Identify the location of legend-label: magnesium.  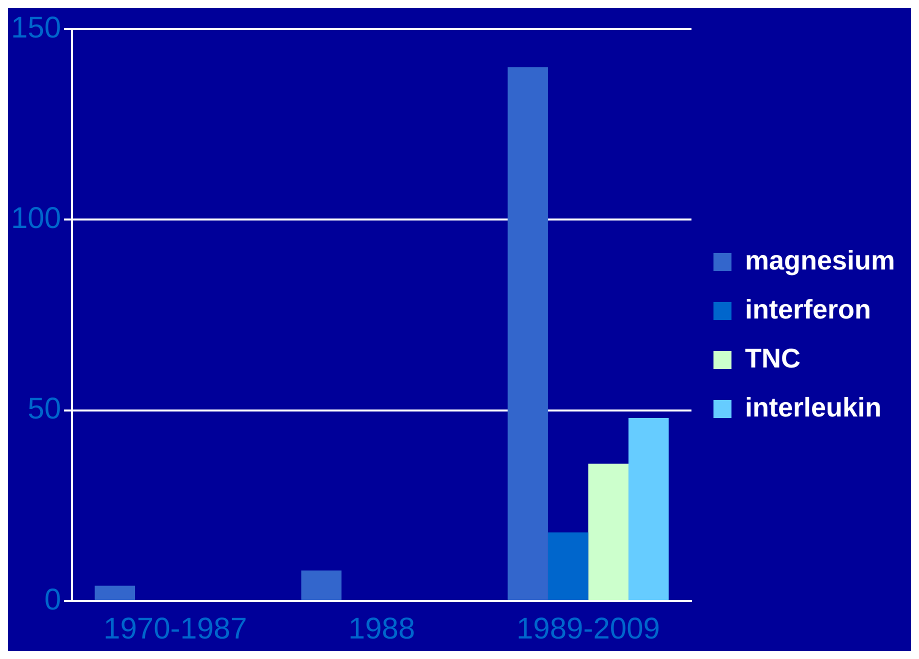
(820, 260).